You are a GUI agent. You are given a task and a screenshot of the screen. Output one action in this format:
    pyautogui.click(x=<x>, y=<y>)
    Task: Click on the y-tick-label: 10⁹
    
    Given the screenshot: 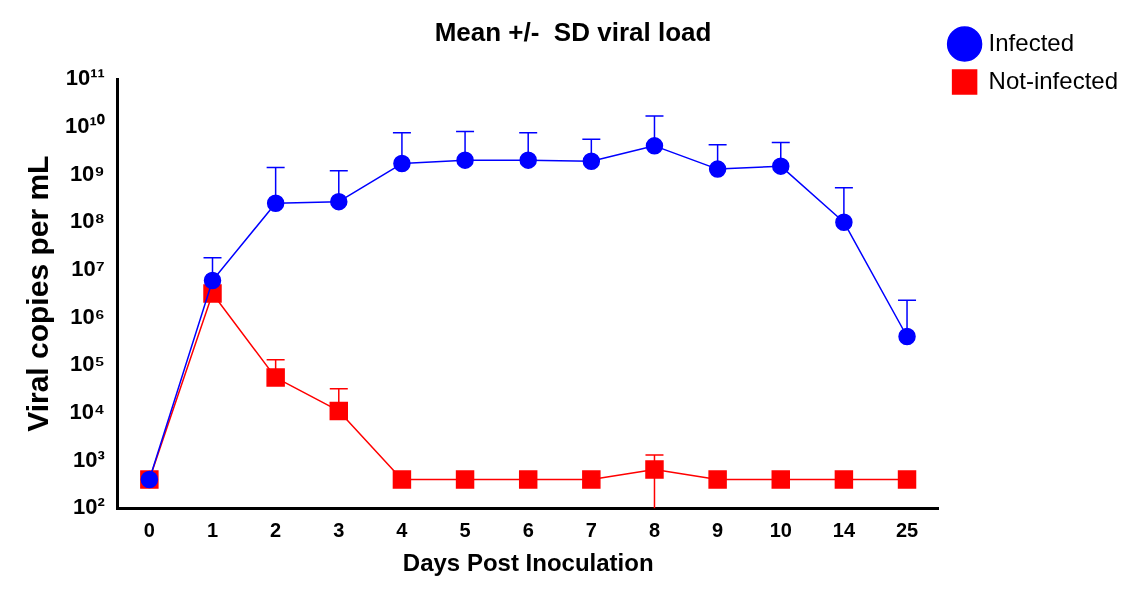 What is the action you would take?
    pyautogui.click(x=87, y=173)
    